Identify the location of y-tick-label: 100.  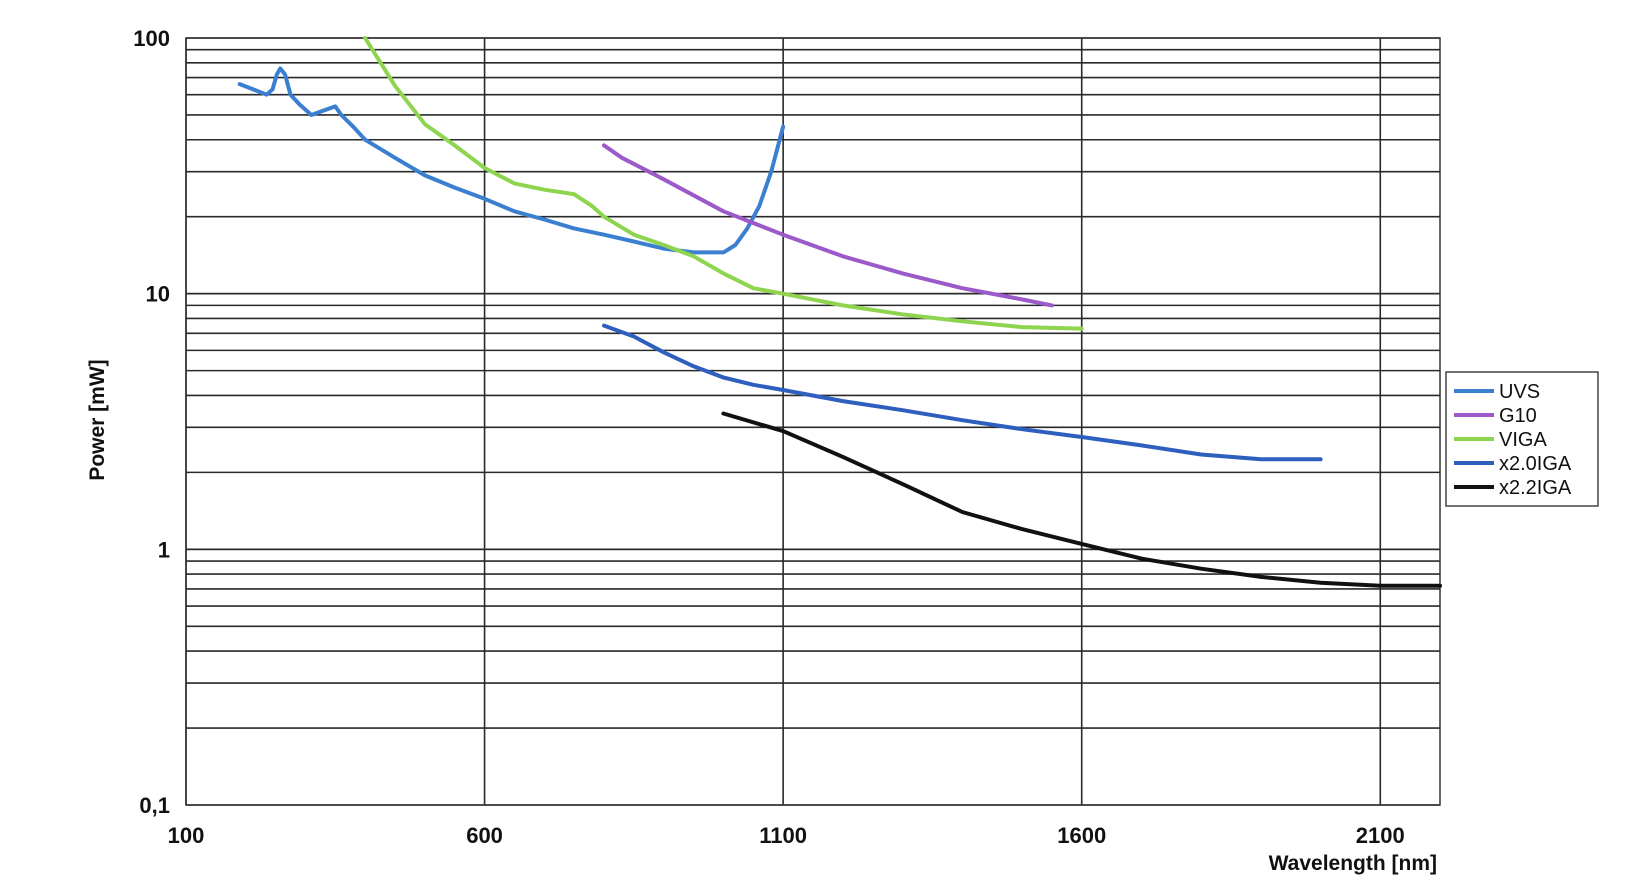
(151, 38).